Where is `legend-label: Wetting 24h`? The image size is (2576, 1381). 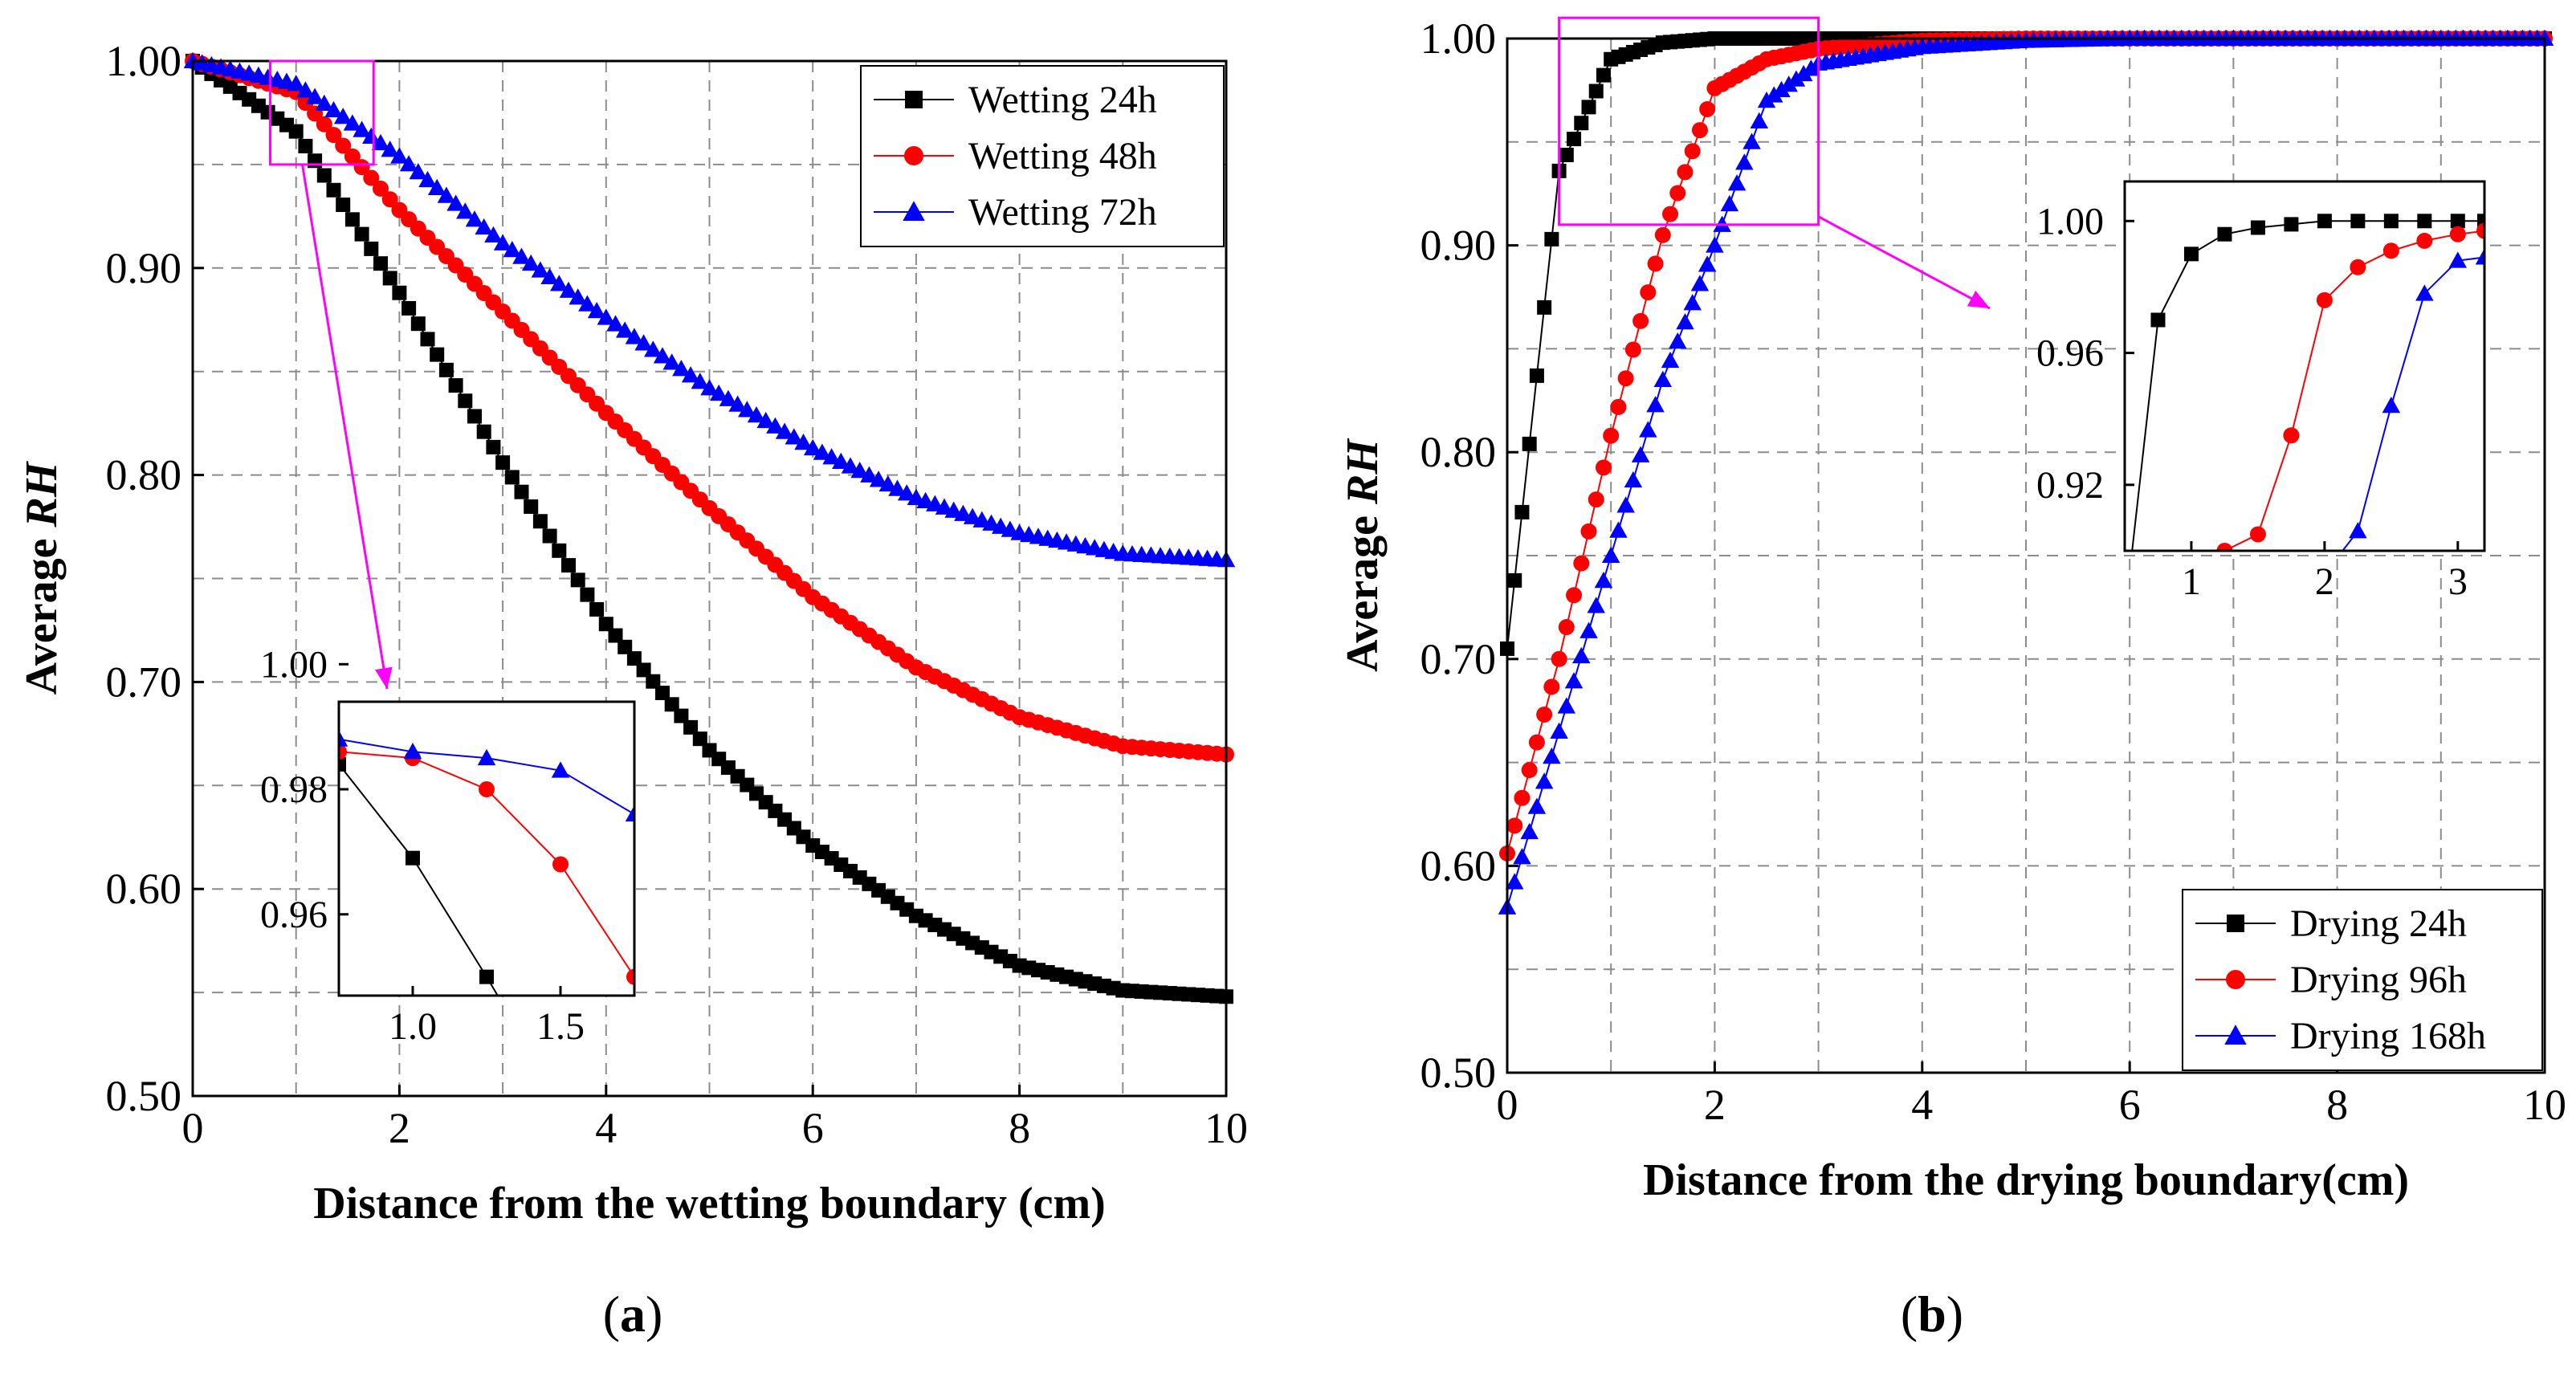
legend-label: Wetting 24h is located at coordinates (1062, 100).